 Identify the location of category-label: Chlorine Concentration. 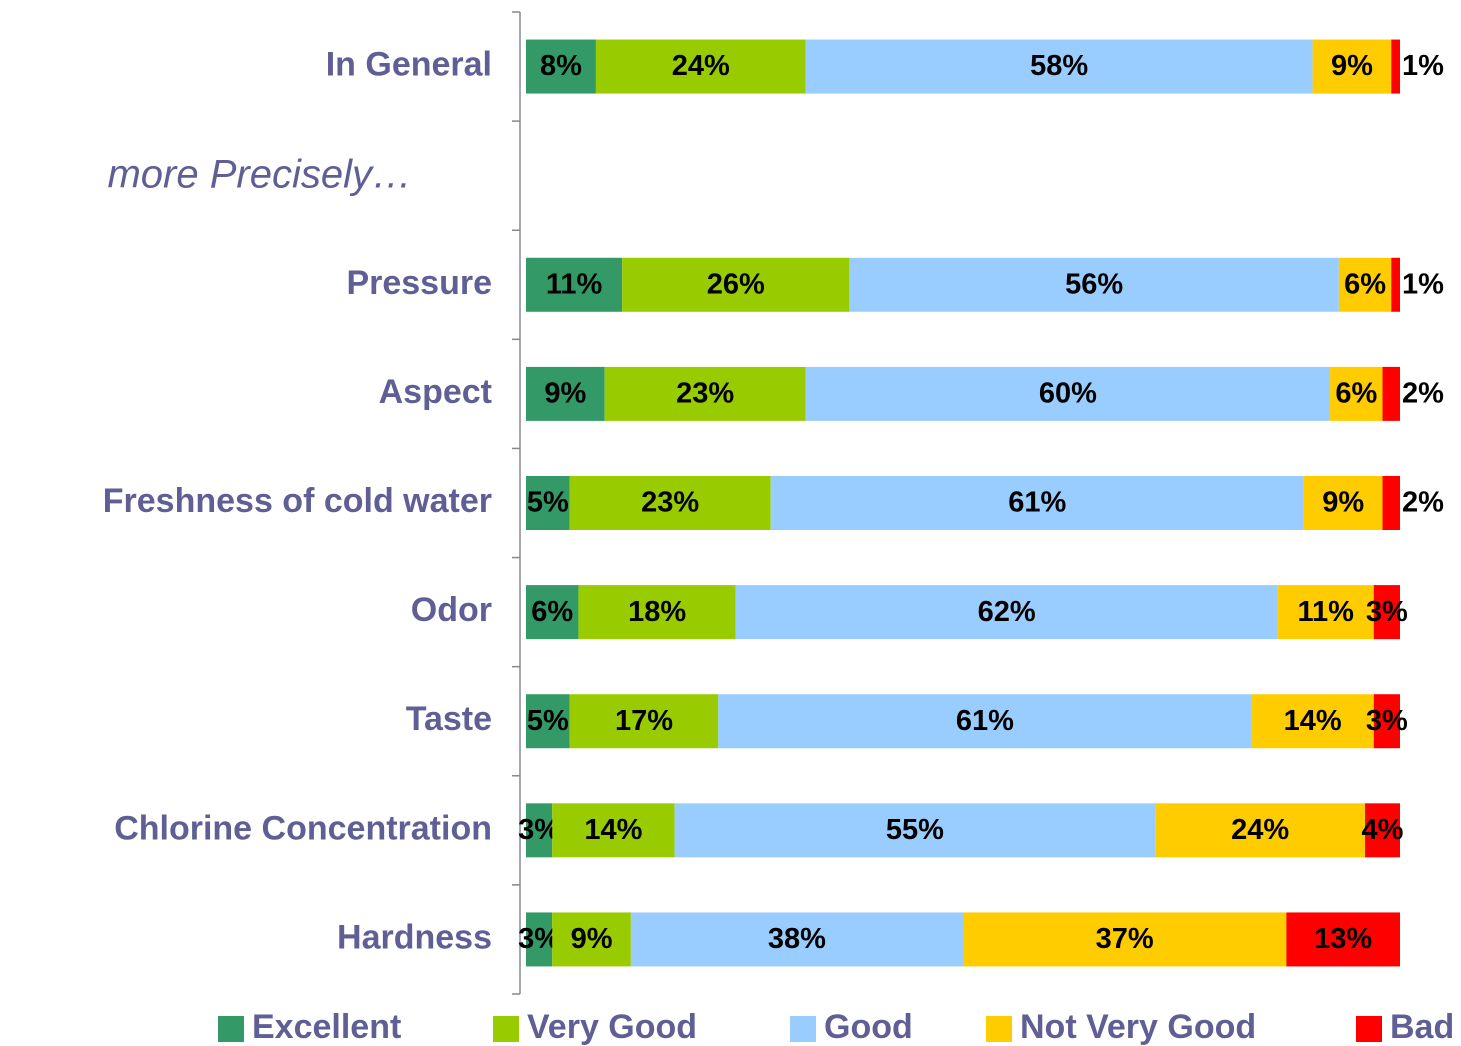
(303, 828).